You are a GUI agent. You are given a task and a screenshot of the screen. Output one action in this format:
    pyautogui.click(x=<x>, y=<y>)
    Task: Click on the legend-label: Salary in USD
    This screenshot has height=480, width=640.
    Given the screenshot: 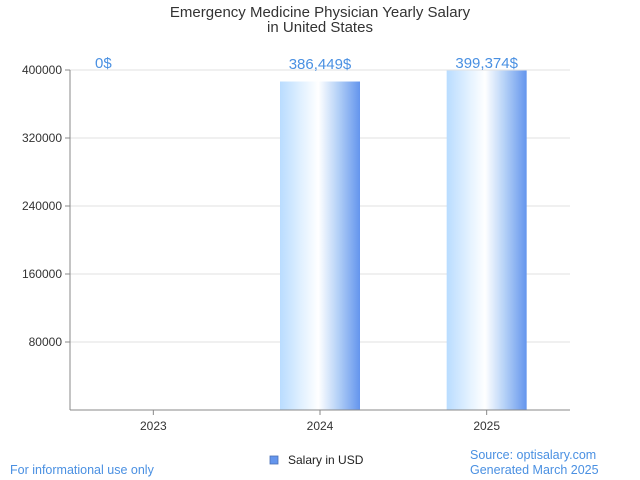 What is the action you would take?
    pyautogui.click(x=326, y=460)
    